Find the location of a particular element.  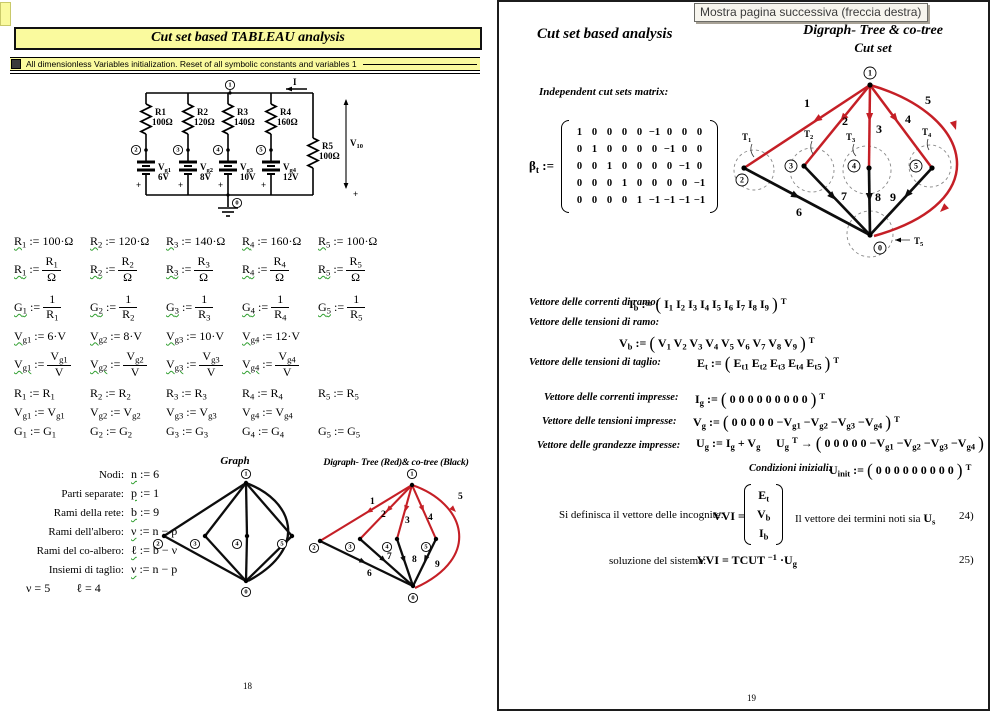

right-page-title: Cut set based analysis is located at coordinates (605, 34).